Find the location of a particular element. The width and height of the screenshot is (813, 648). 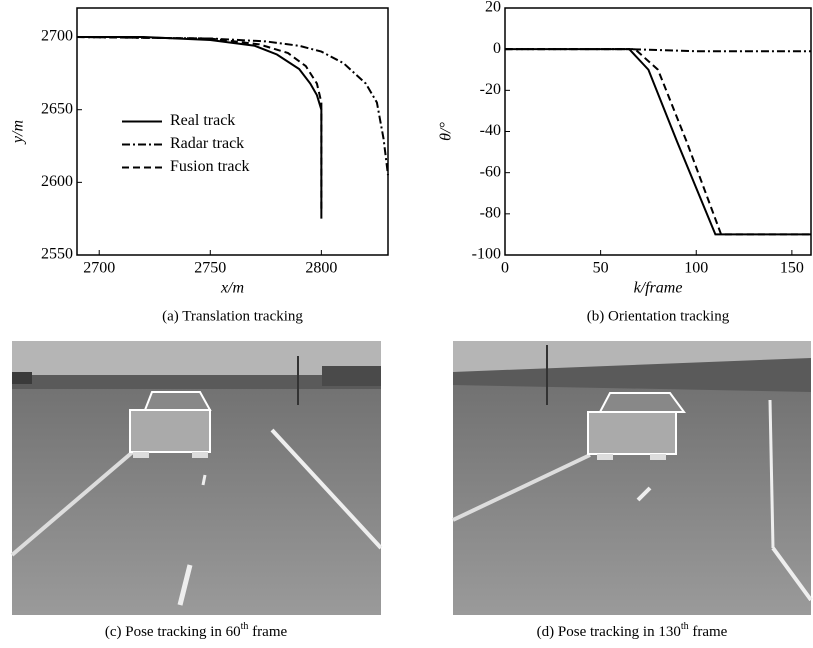

x-tick-label: 50 is located at coordinates (601, 268).